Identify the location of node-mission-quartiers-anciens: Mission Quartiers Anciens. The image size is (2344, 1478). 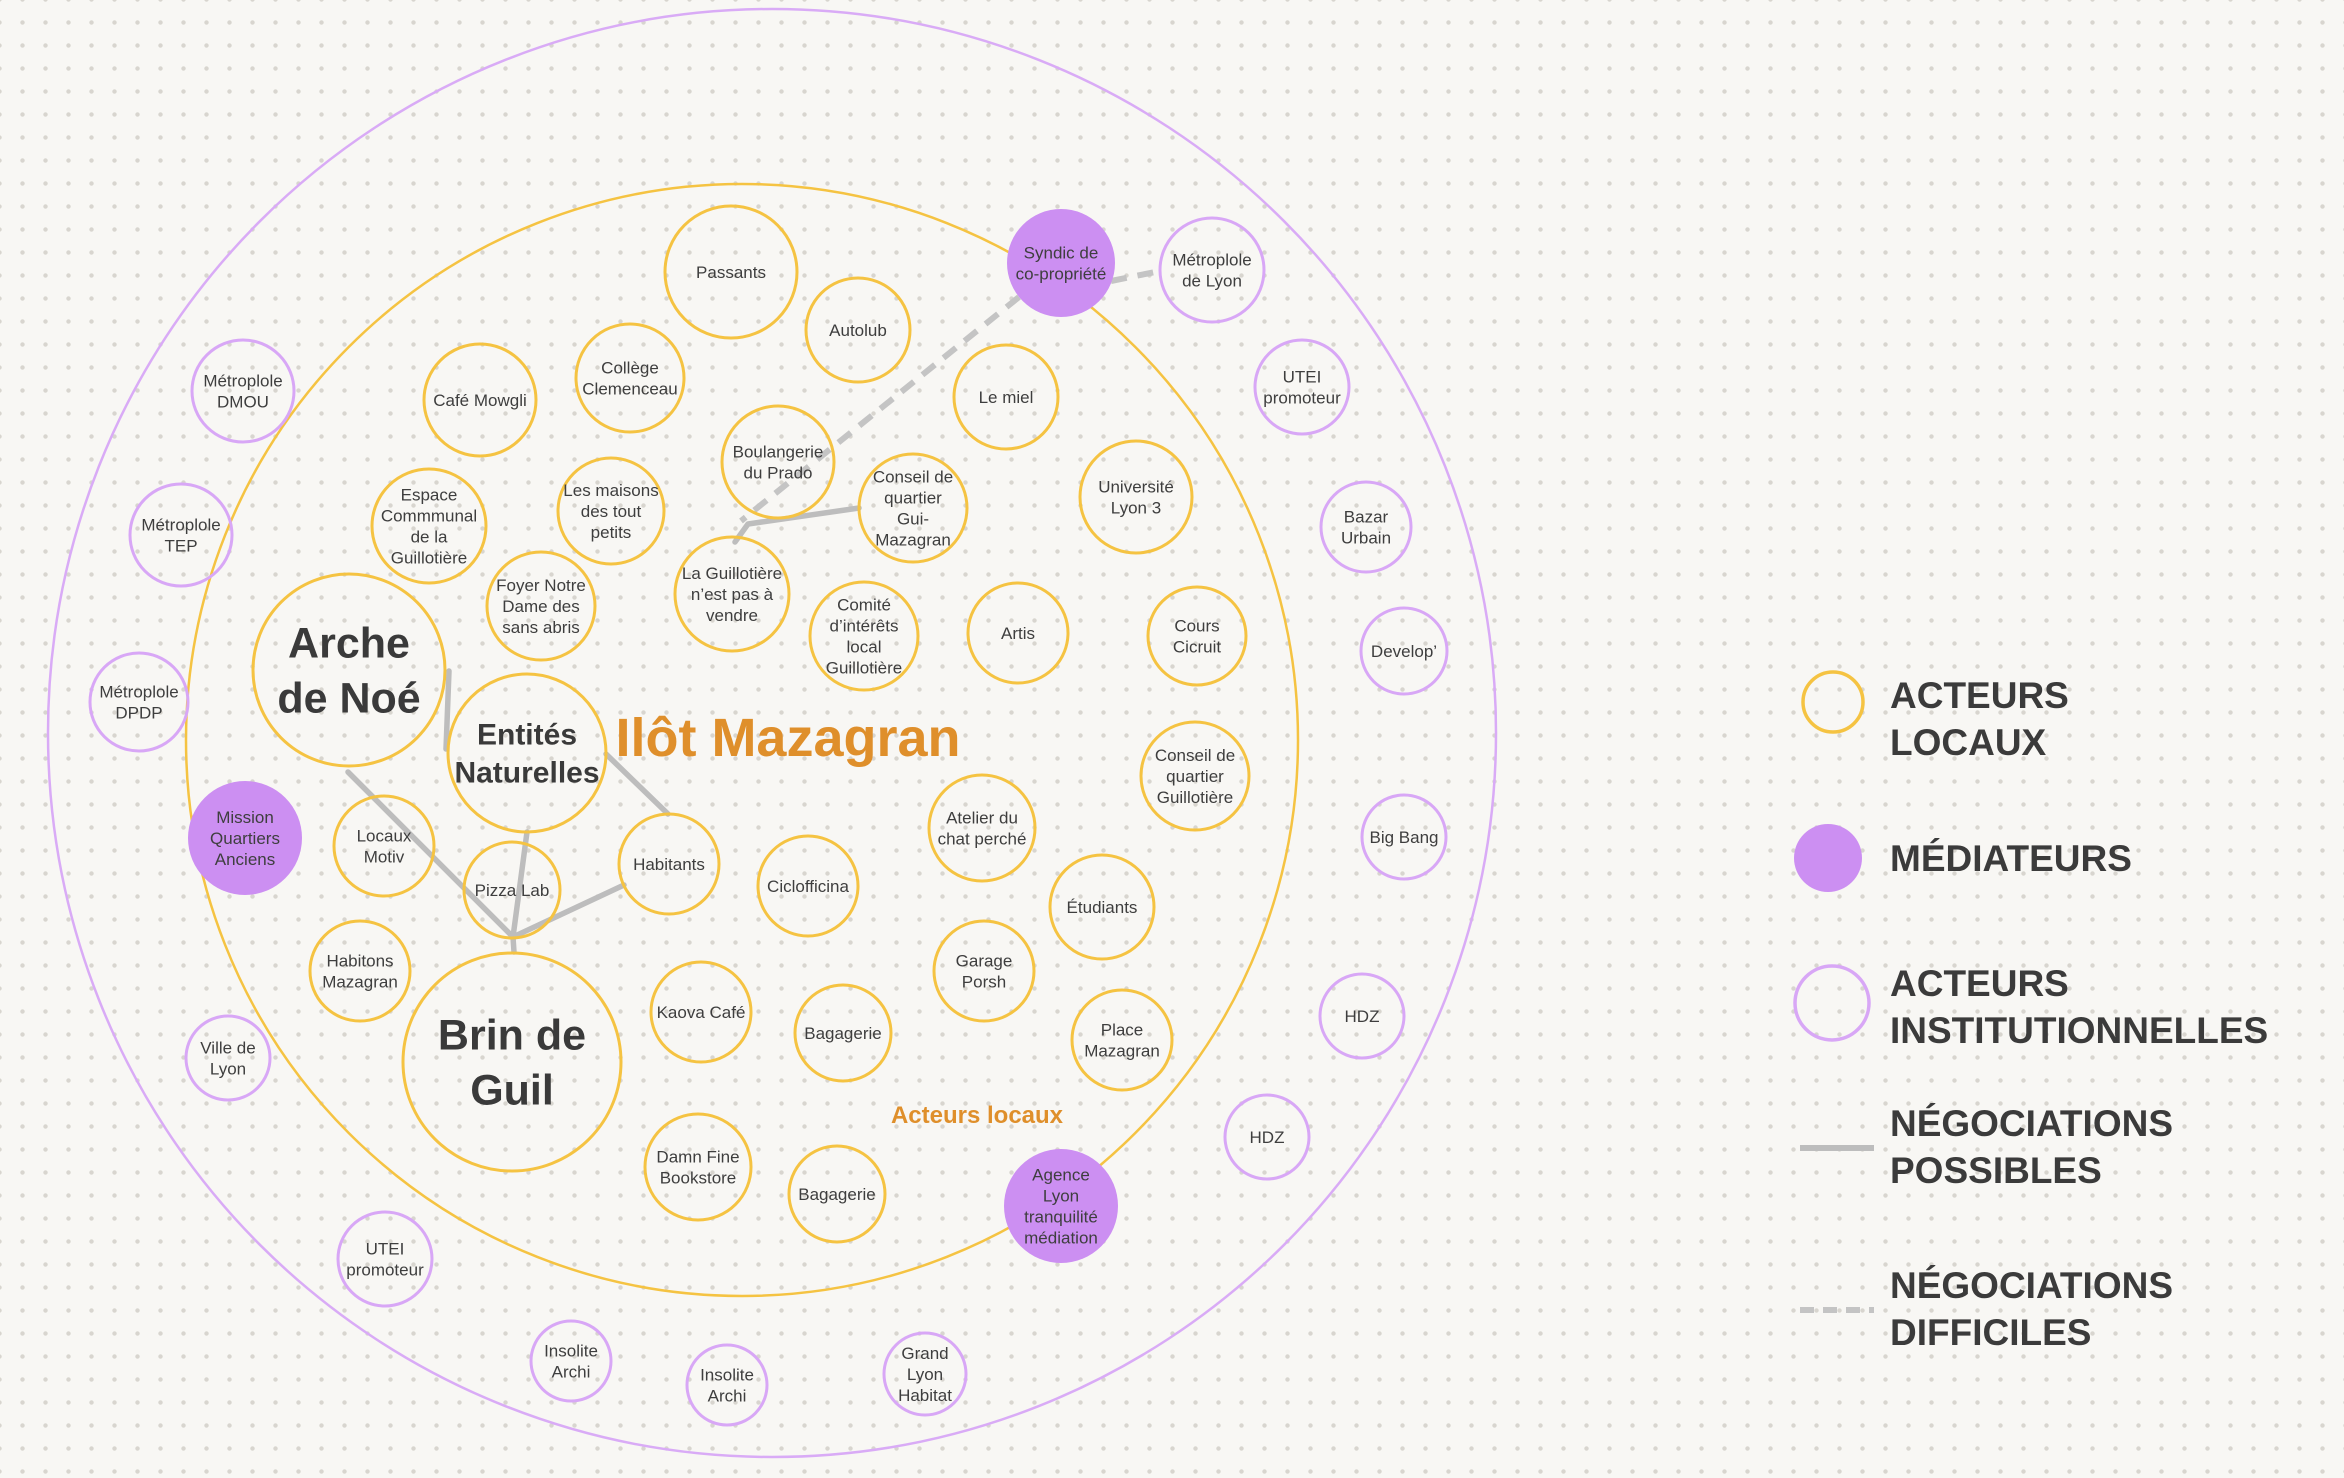
(245, 838).